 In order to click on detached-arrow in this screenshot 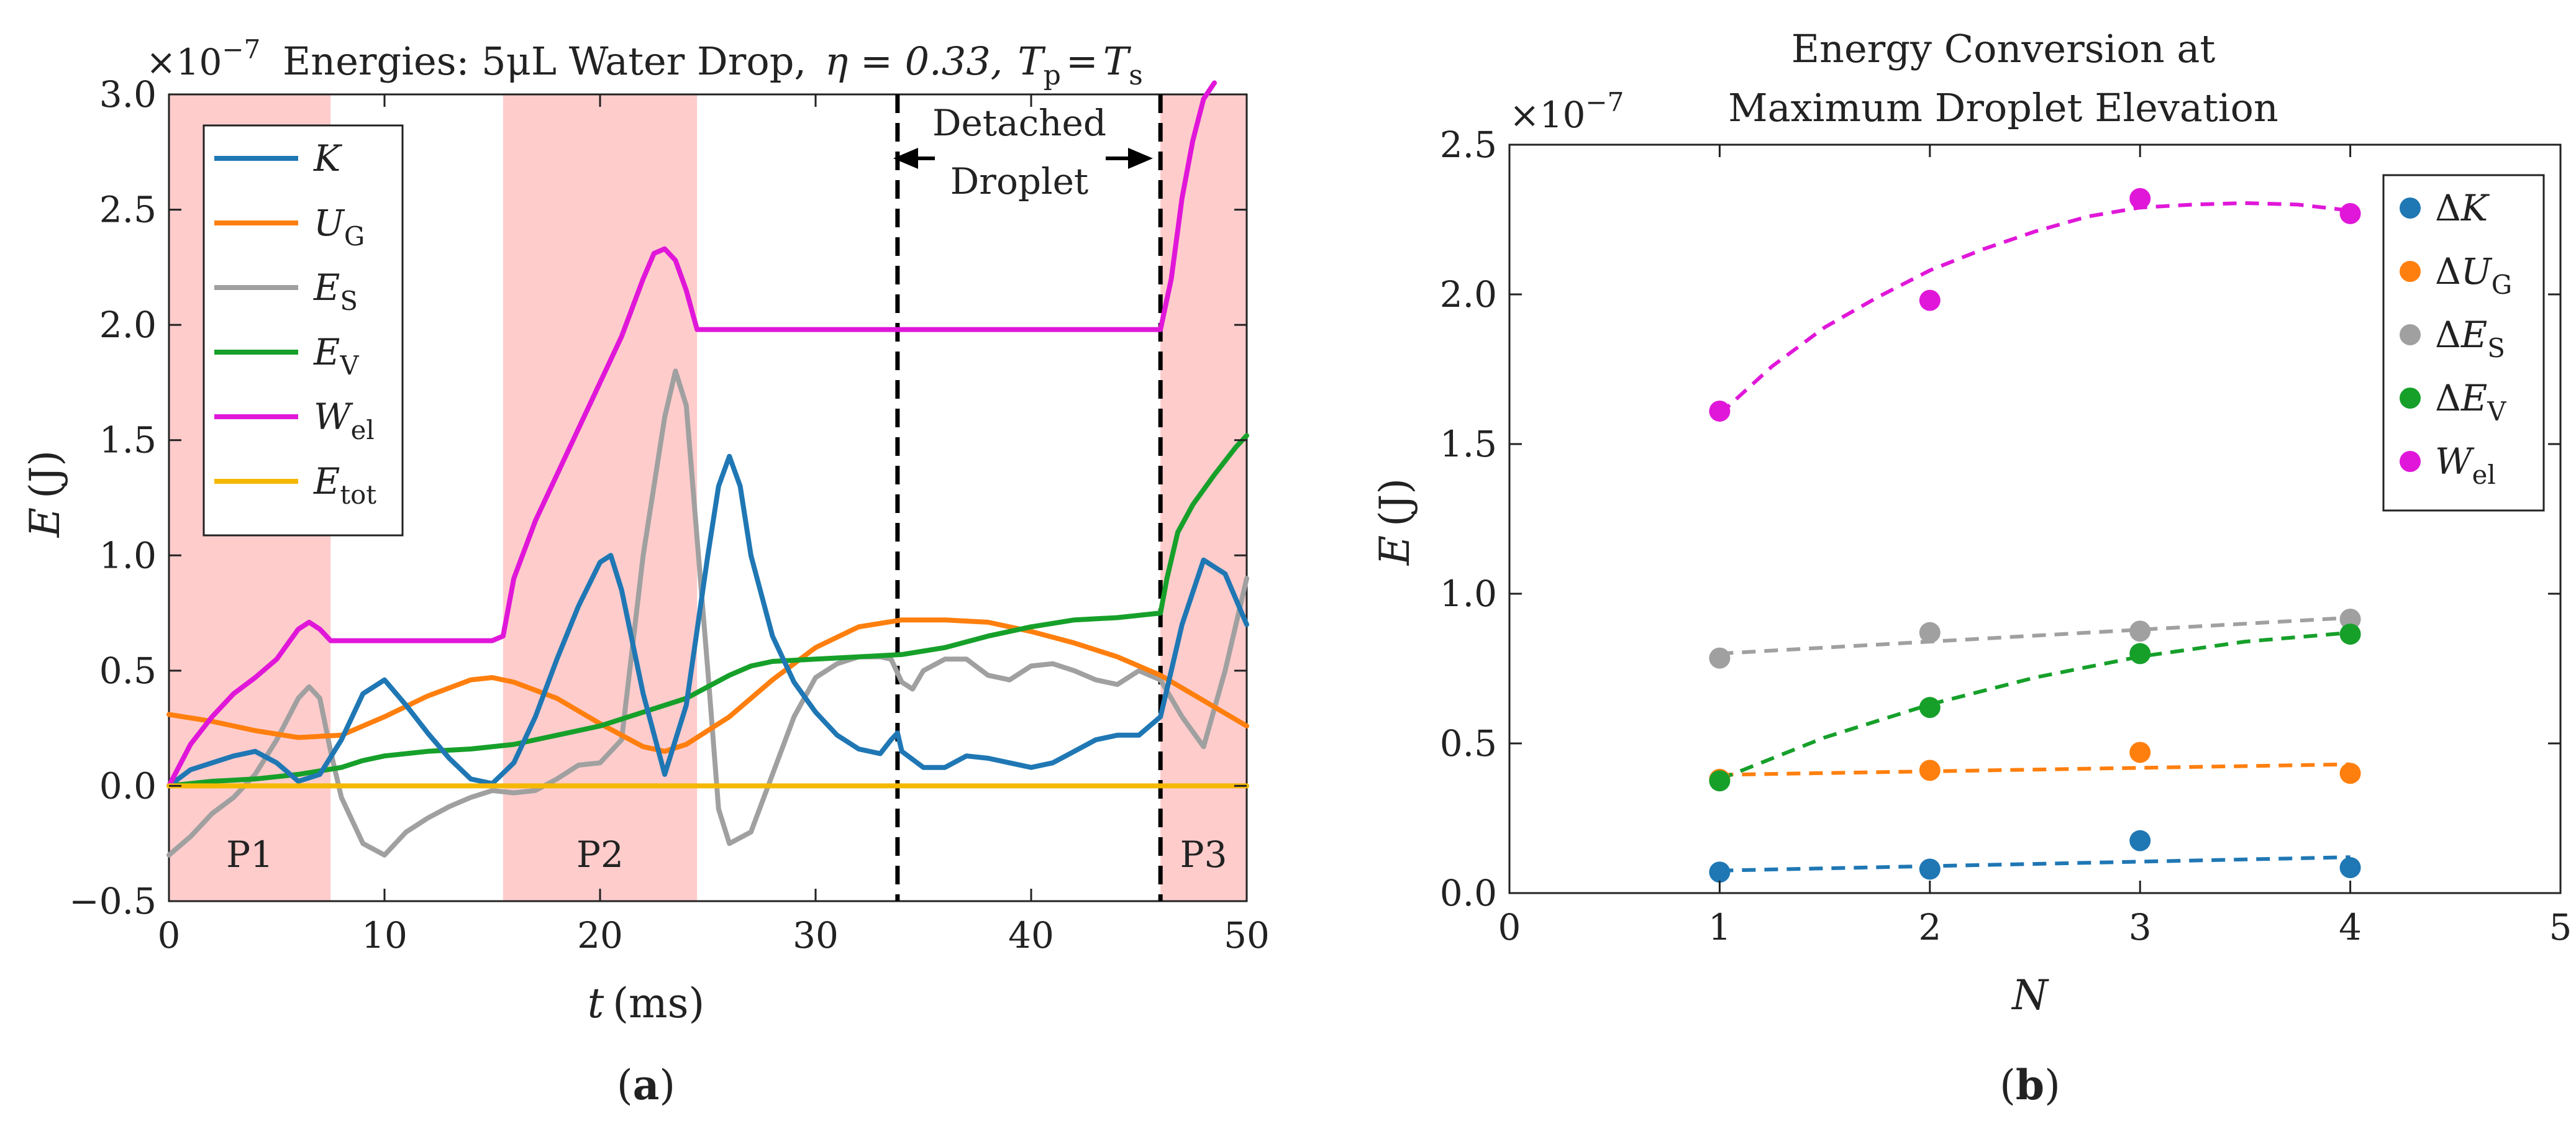, I will do `click(1023, 158)`.